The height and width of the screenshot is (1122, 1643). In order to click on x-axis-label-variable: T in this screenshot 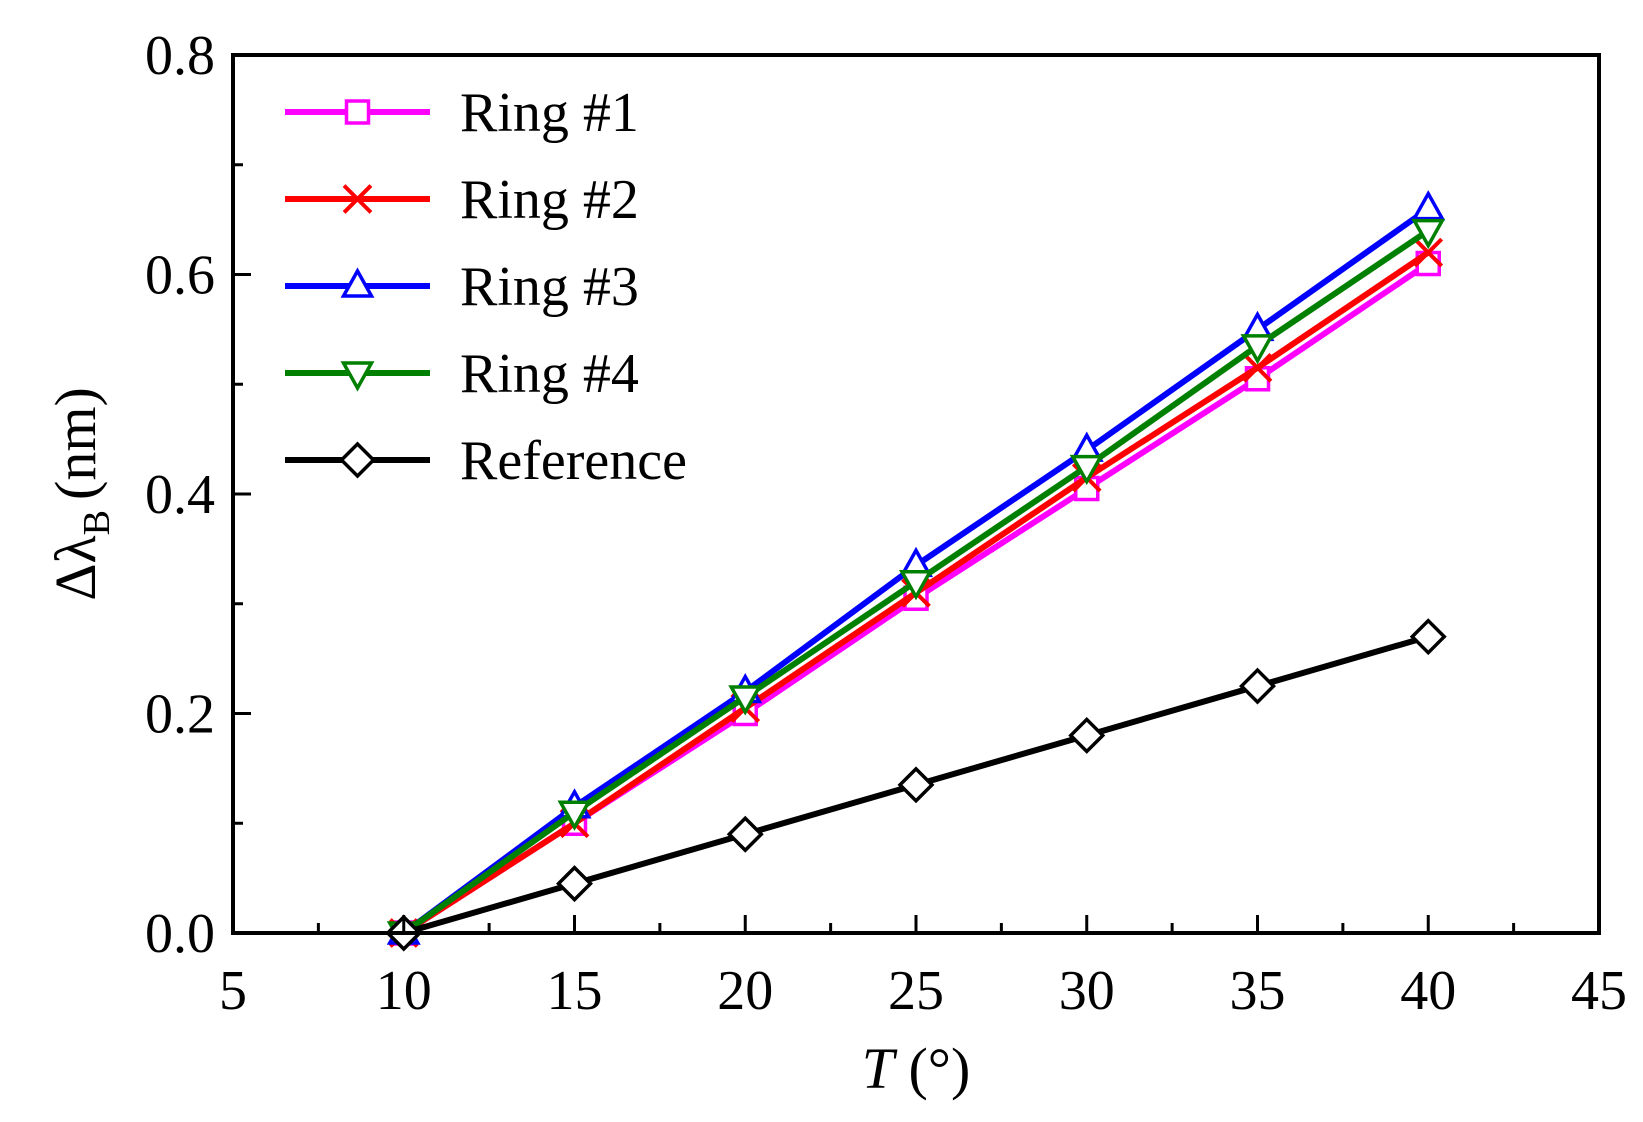, I will do `click(880, 1068)`.